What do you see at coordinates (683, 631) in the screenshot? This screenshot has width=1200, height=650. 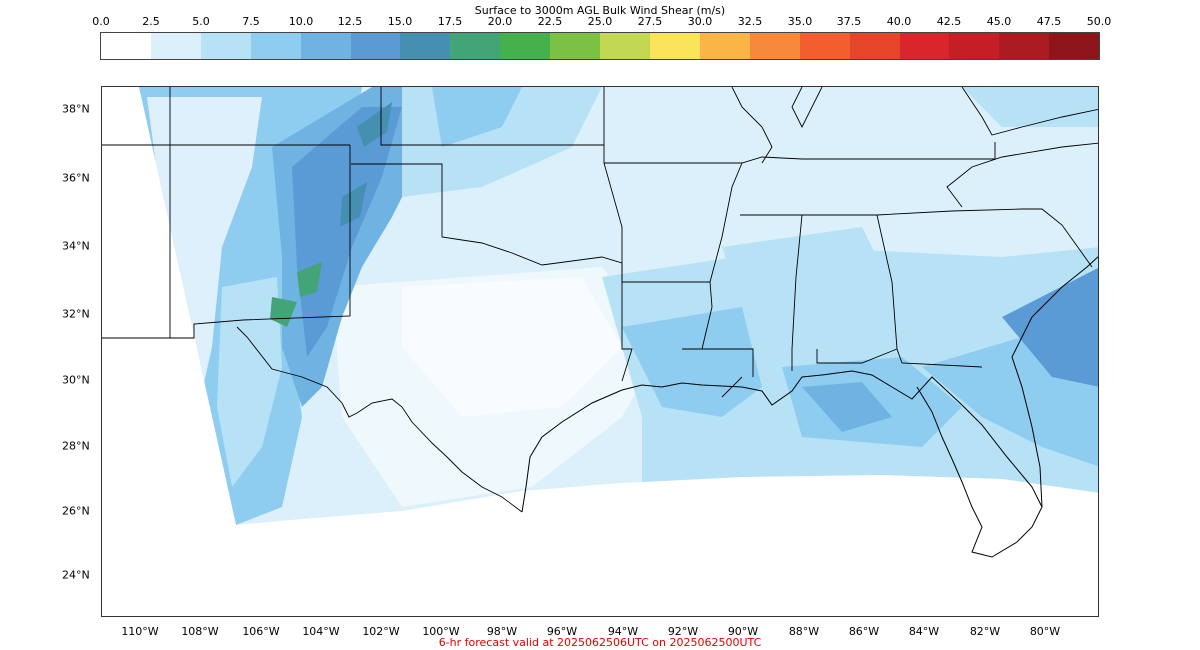 I see `longitude-label: 92°W` at bounding box center [683, 631].